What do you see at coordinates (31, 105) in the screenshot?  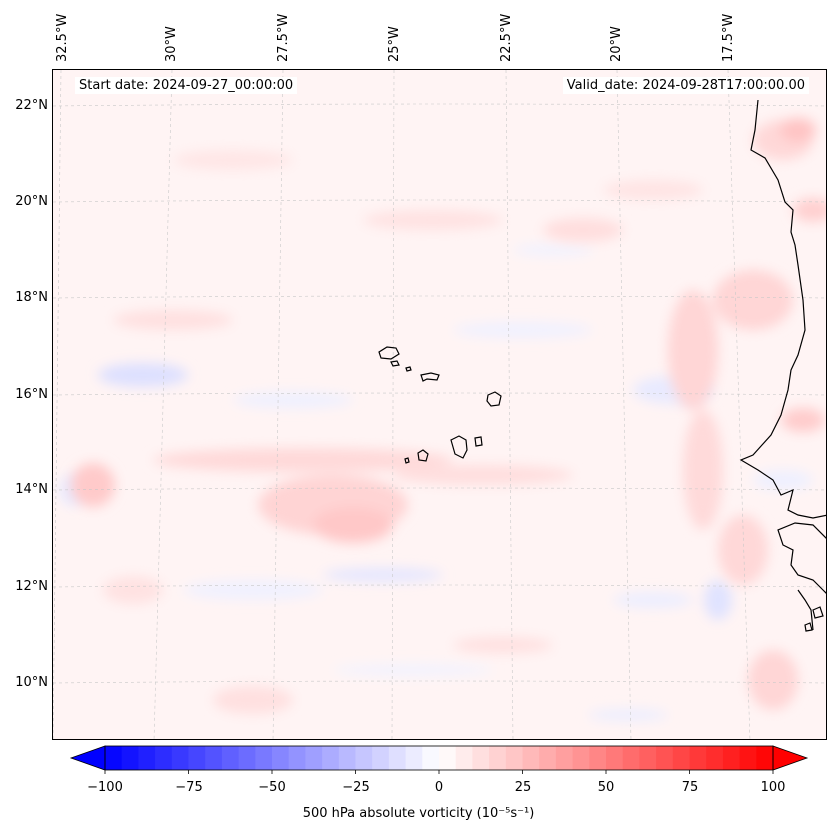 I see `lat-label-22n: 22°N` at bounding box center [31, 105].